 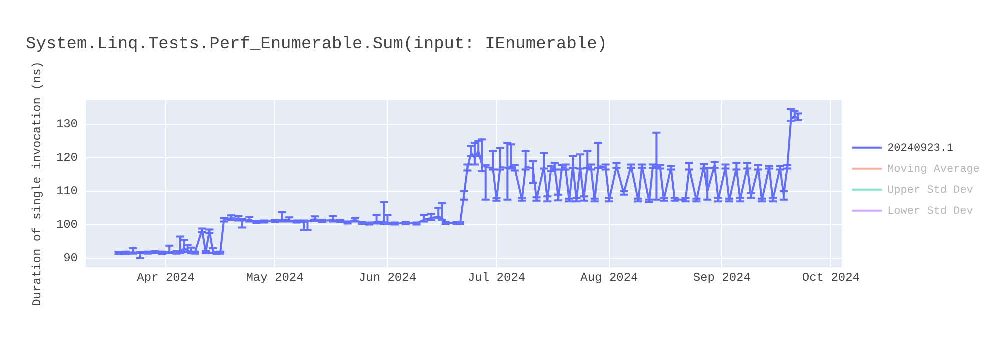 What do you see at coordinates (67, 225) in the screenshot?
I see `y-tick-label: 100` at bounding box center [67, 225].